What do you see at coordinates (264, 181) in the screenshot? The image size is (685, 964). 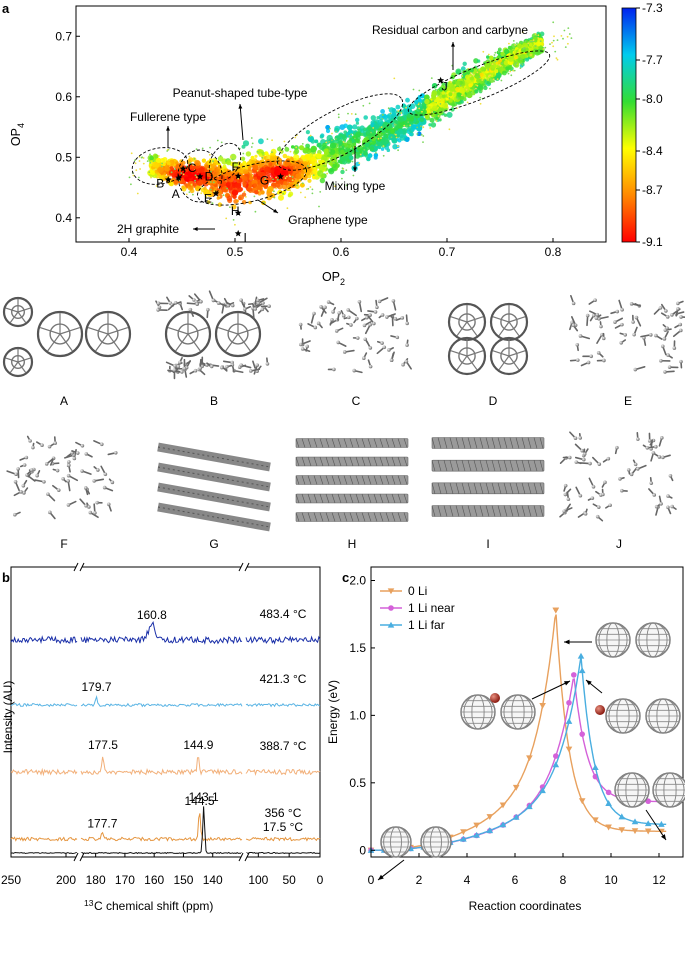 I see `point-label: G` at bounding box center [264, 181].